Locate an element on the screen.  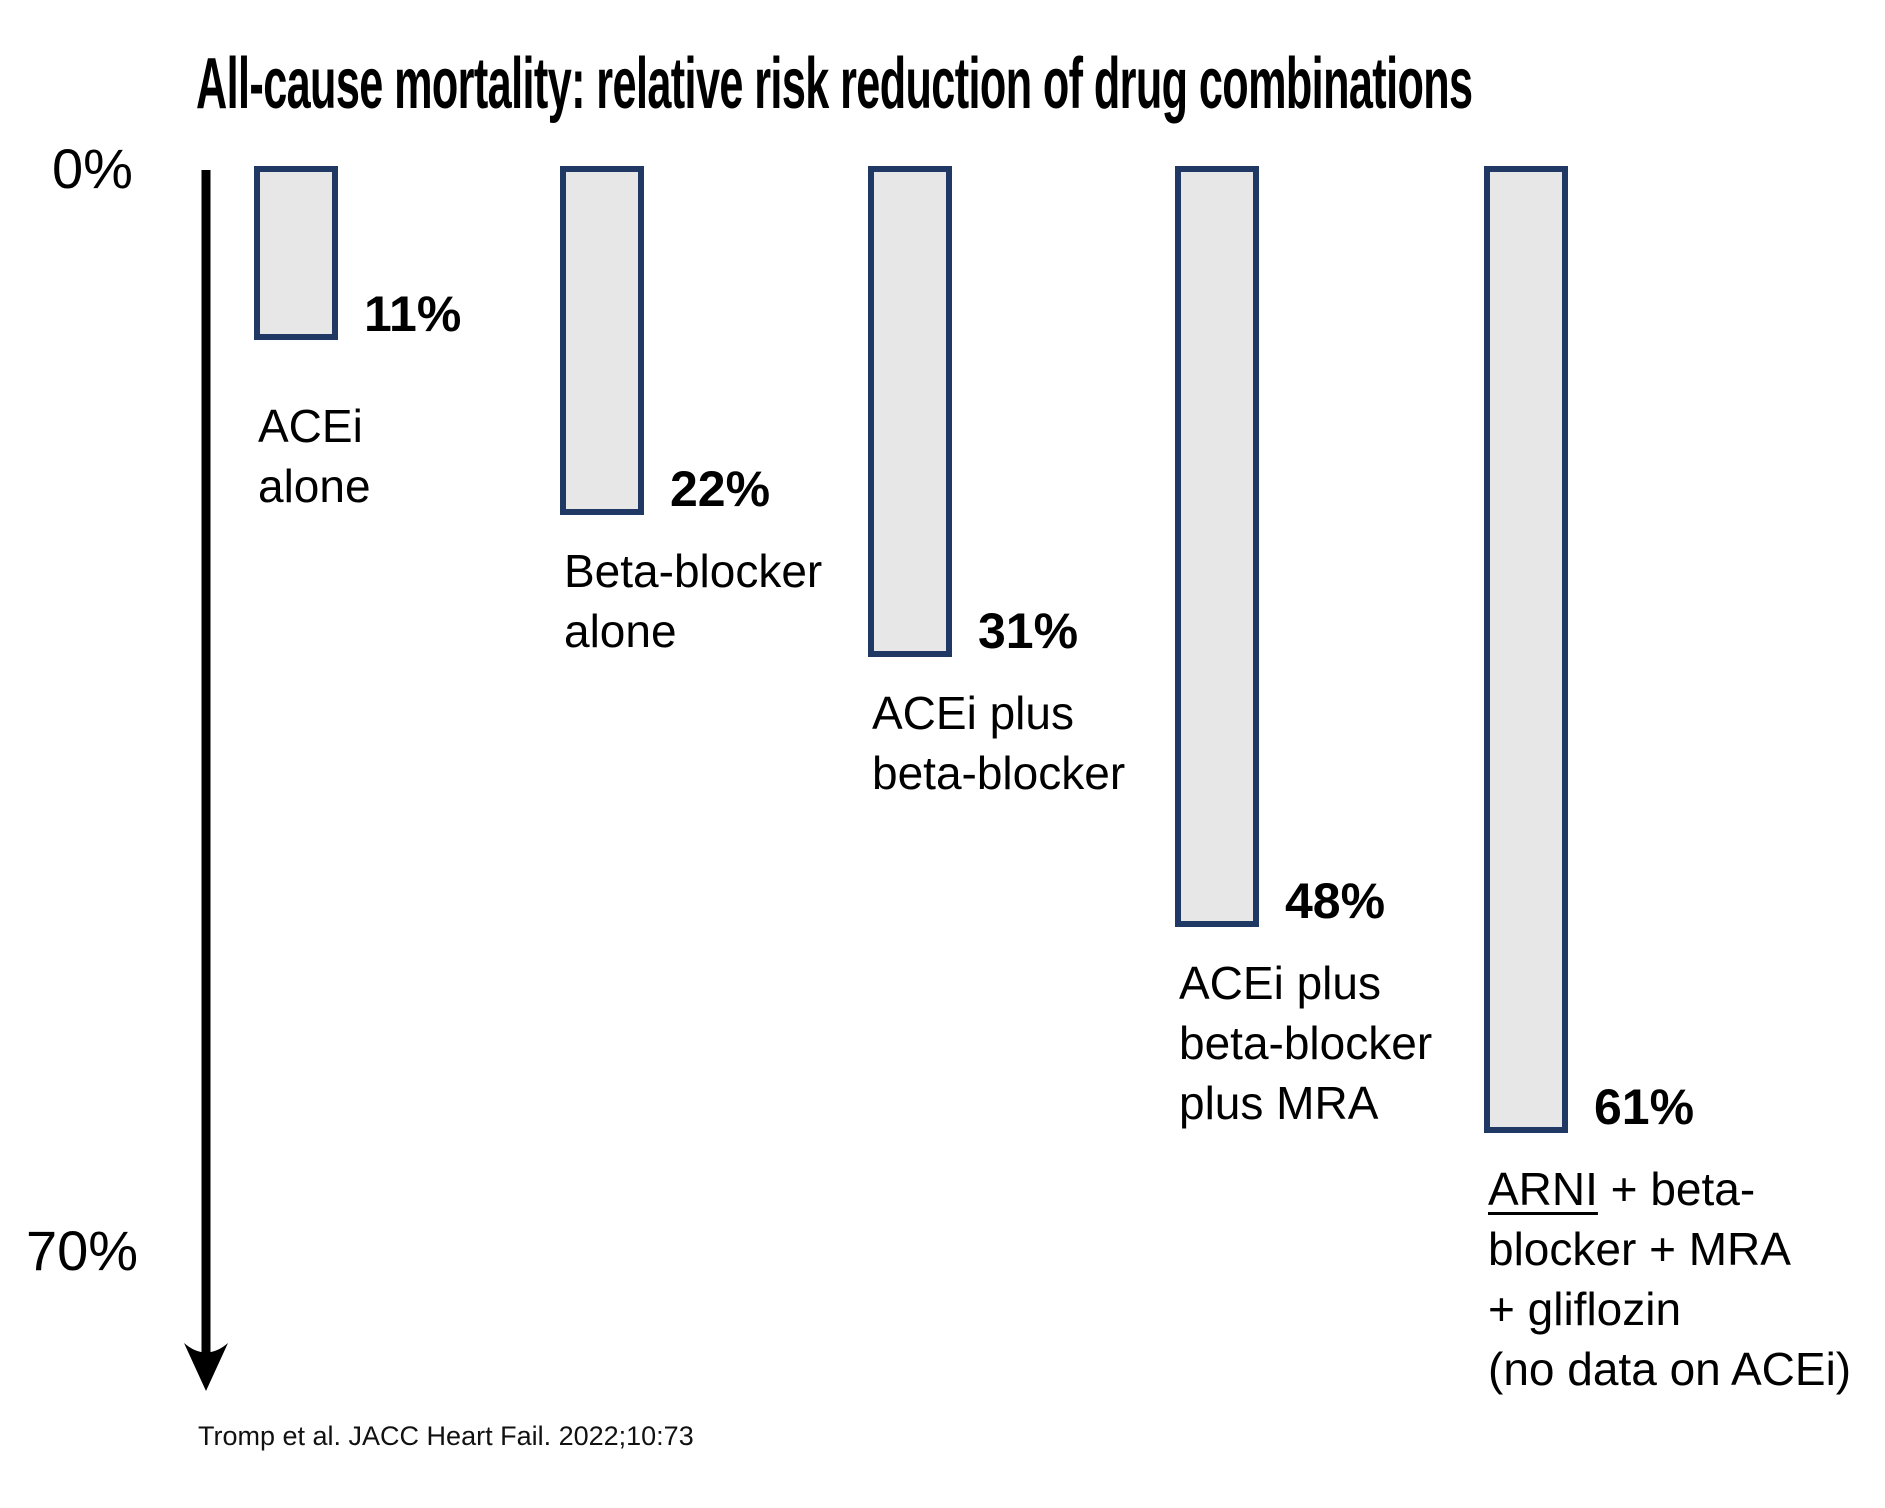
axis-label-0pct: 0% is located at coordinates (92, 168).